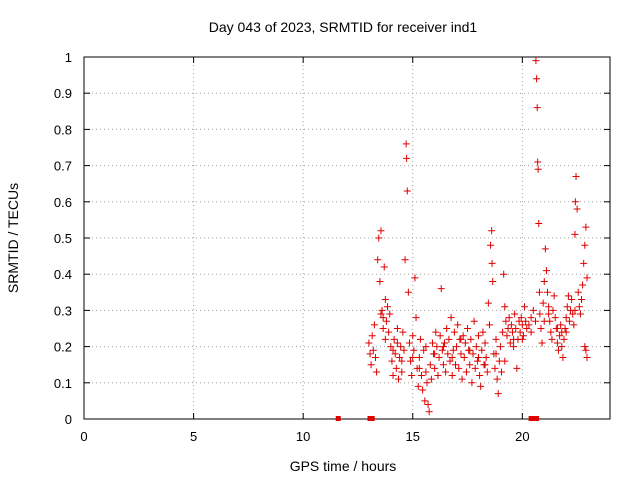  What do you see at coordinates (63, 310) in the screenshot?
I see `y-tick-label: 0.3` at bounding box center [63, 310].